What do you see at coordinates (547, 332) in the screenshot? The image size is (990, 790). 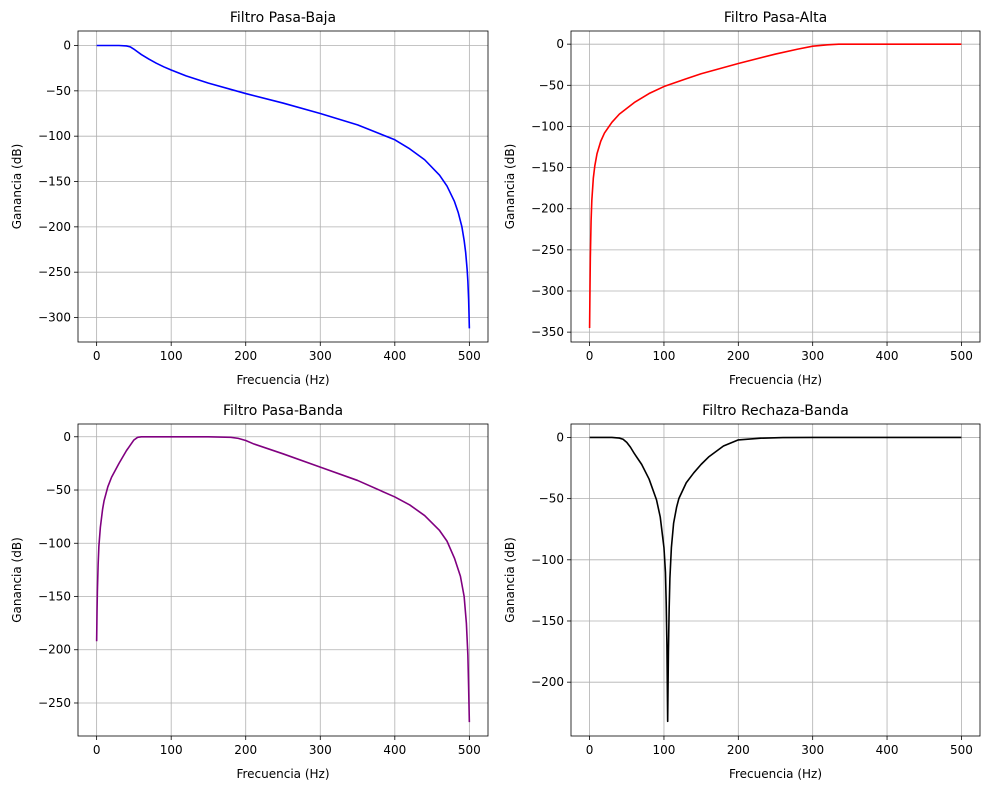 I see `y-tick-label: −350` at bounding box center [547, 332].